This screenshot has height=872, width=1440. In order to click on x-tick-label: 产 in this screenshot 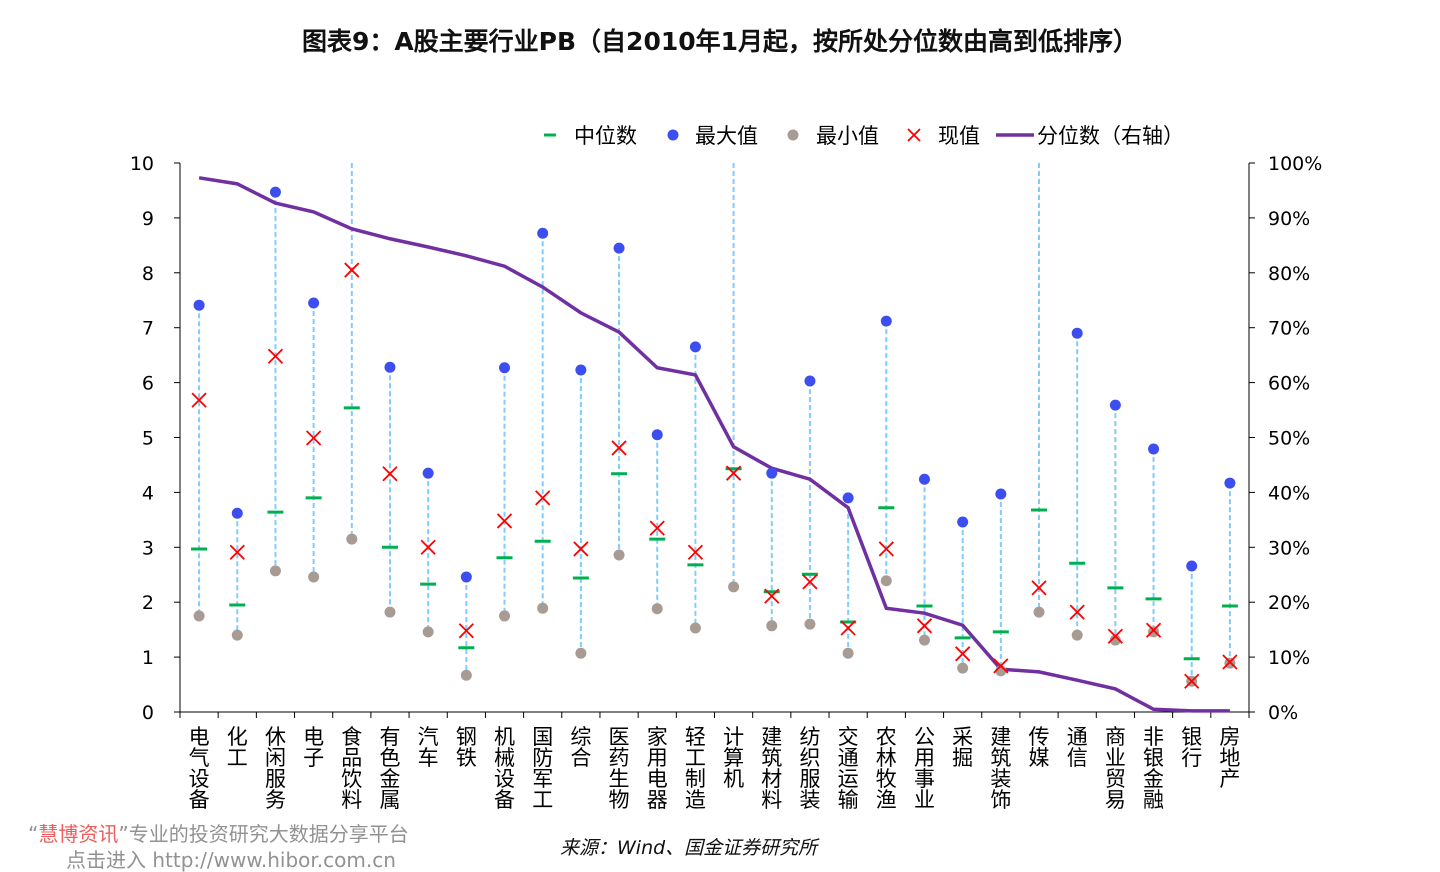, I will do `click(1229, 779)`.